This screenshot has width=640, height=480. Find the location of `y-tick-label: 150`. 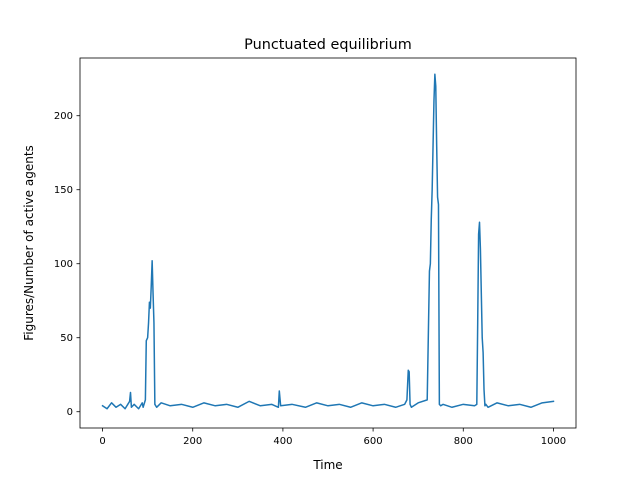

y-tick-label: 150 is located at coordinates (63, 190).